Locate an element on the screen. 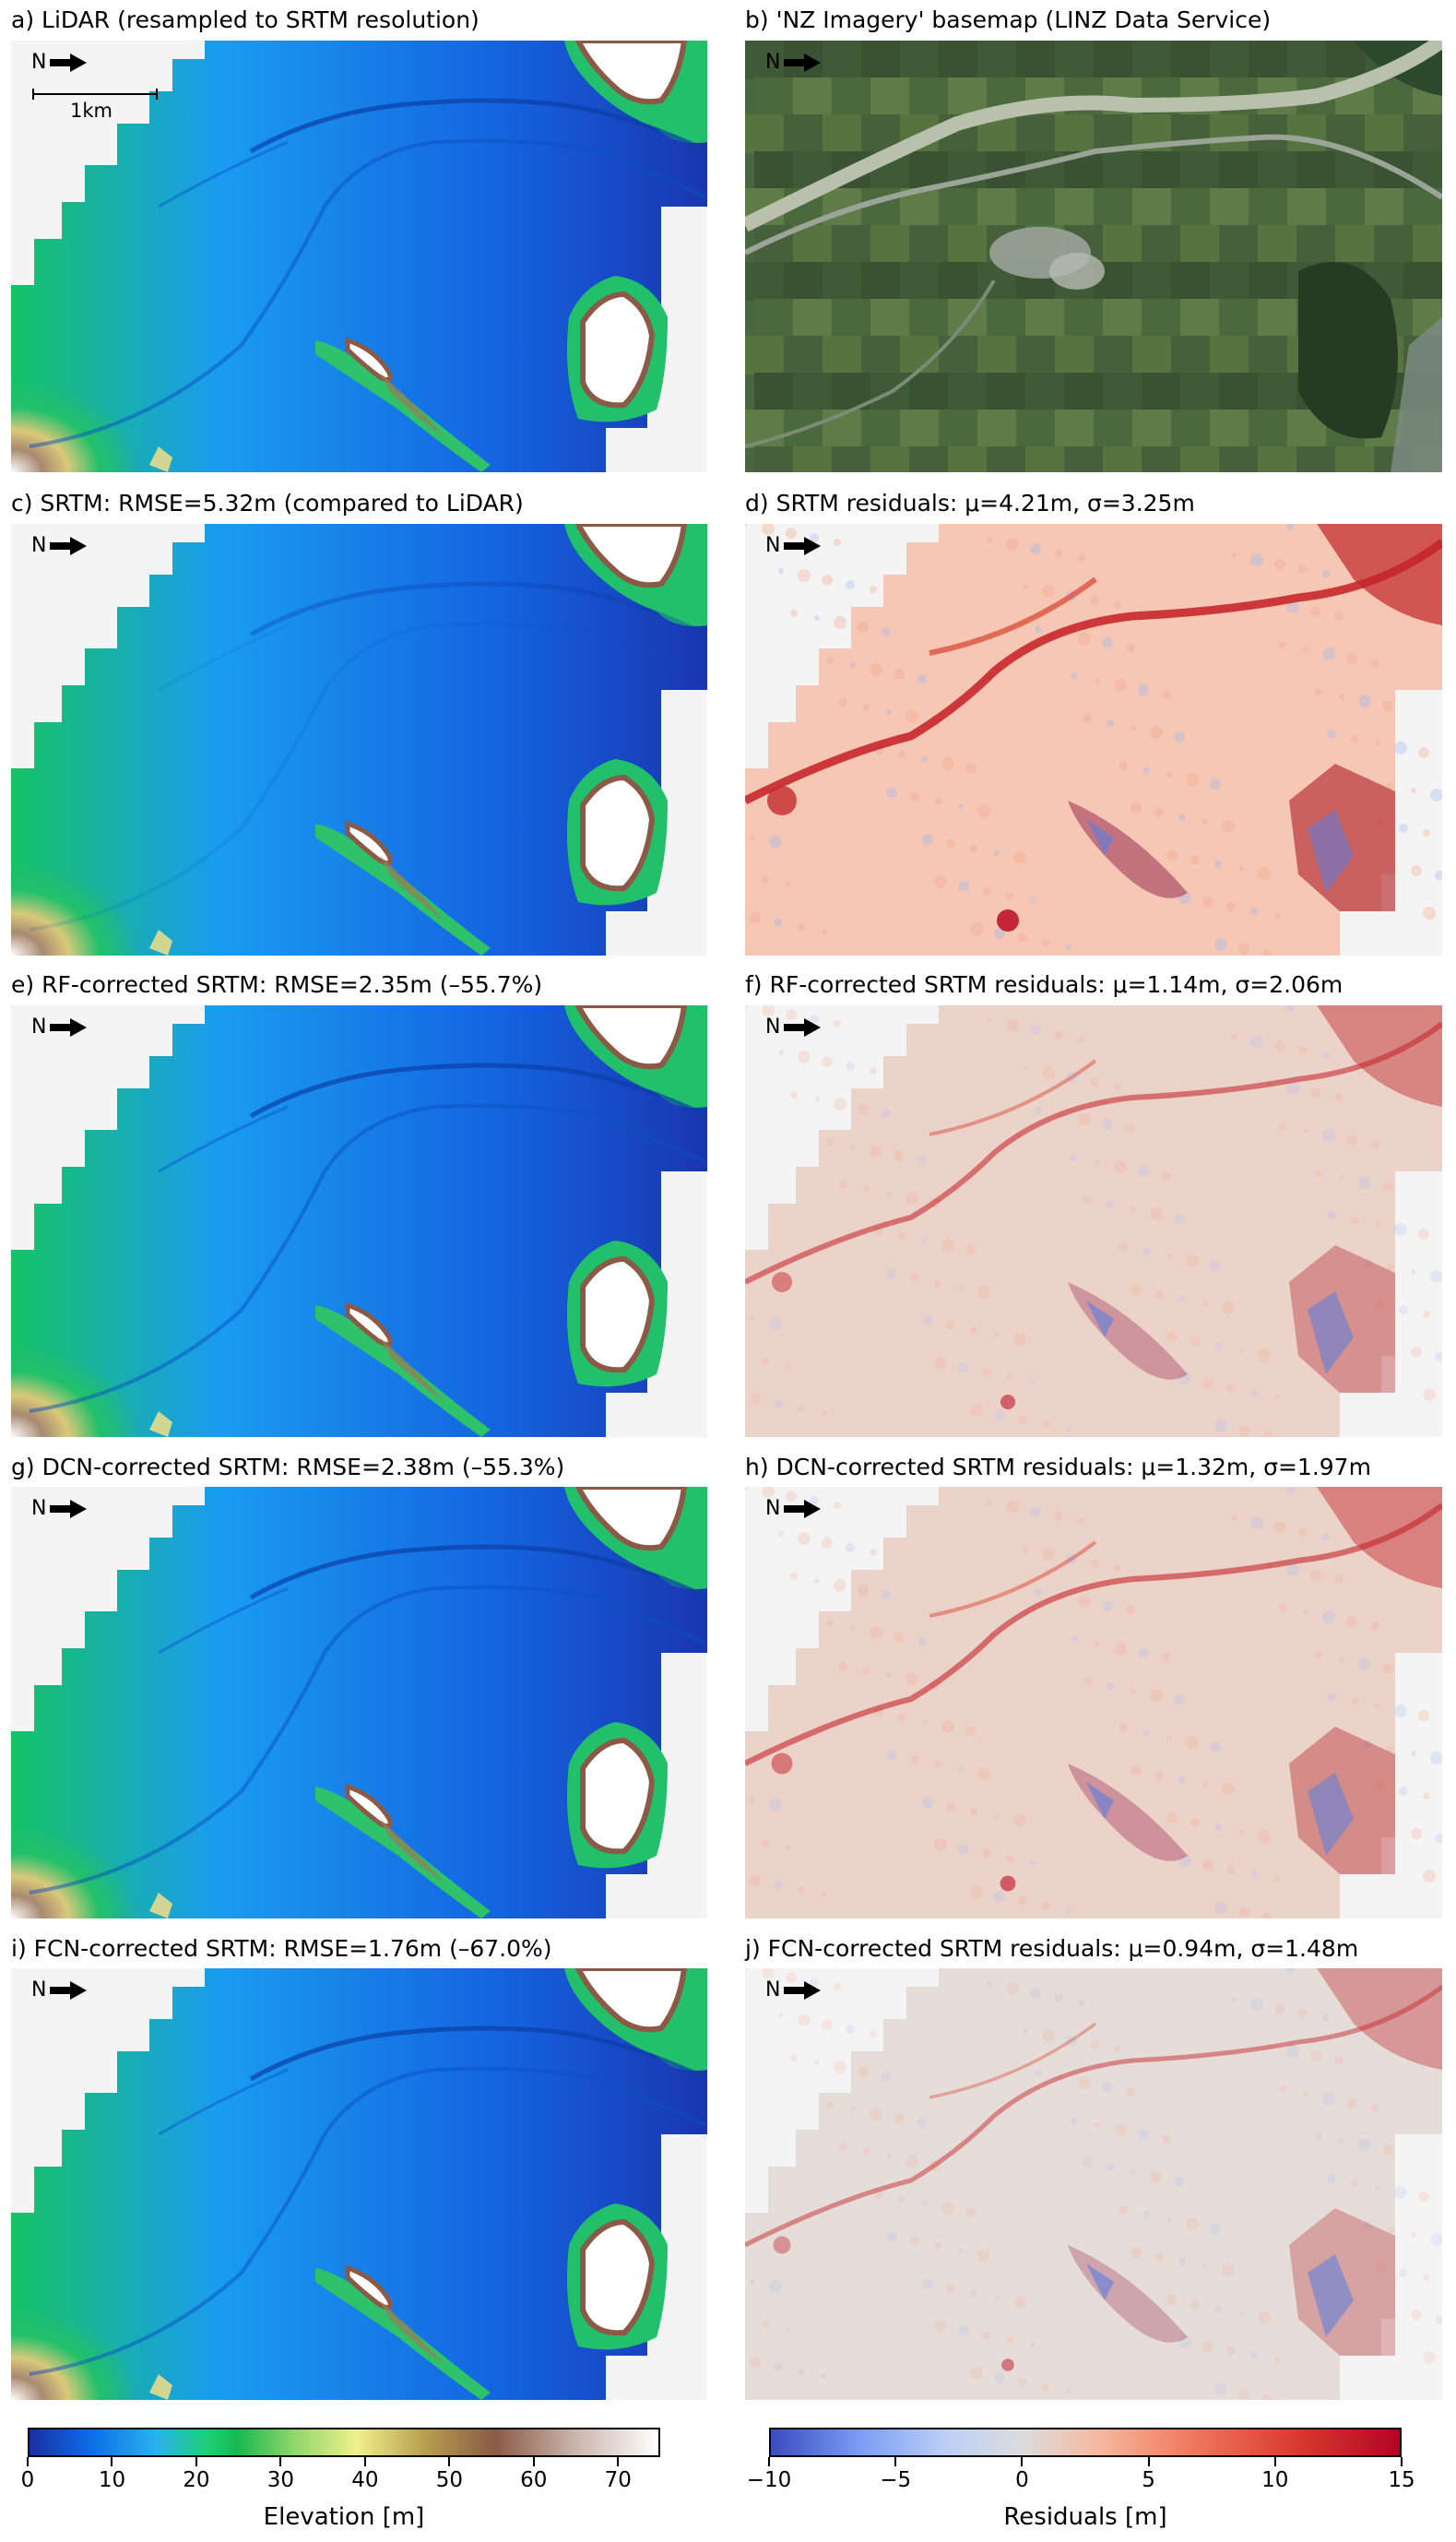 Image resolution: width=1456 pixels, height=2542 pixels. elevation-tick-label: 20 is located at coordinates (196, 2480).